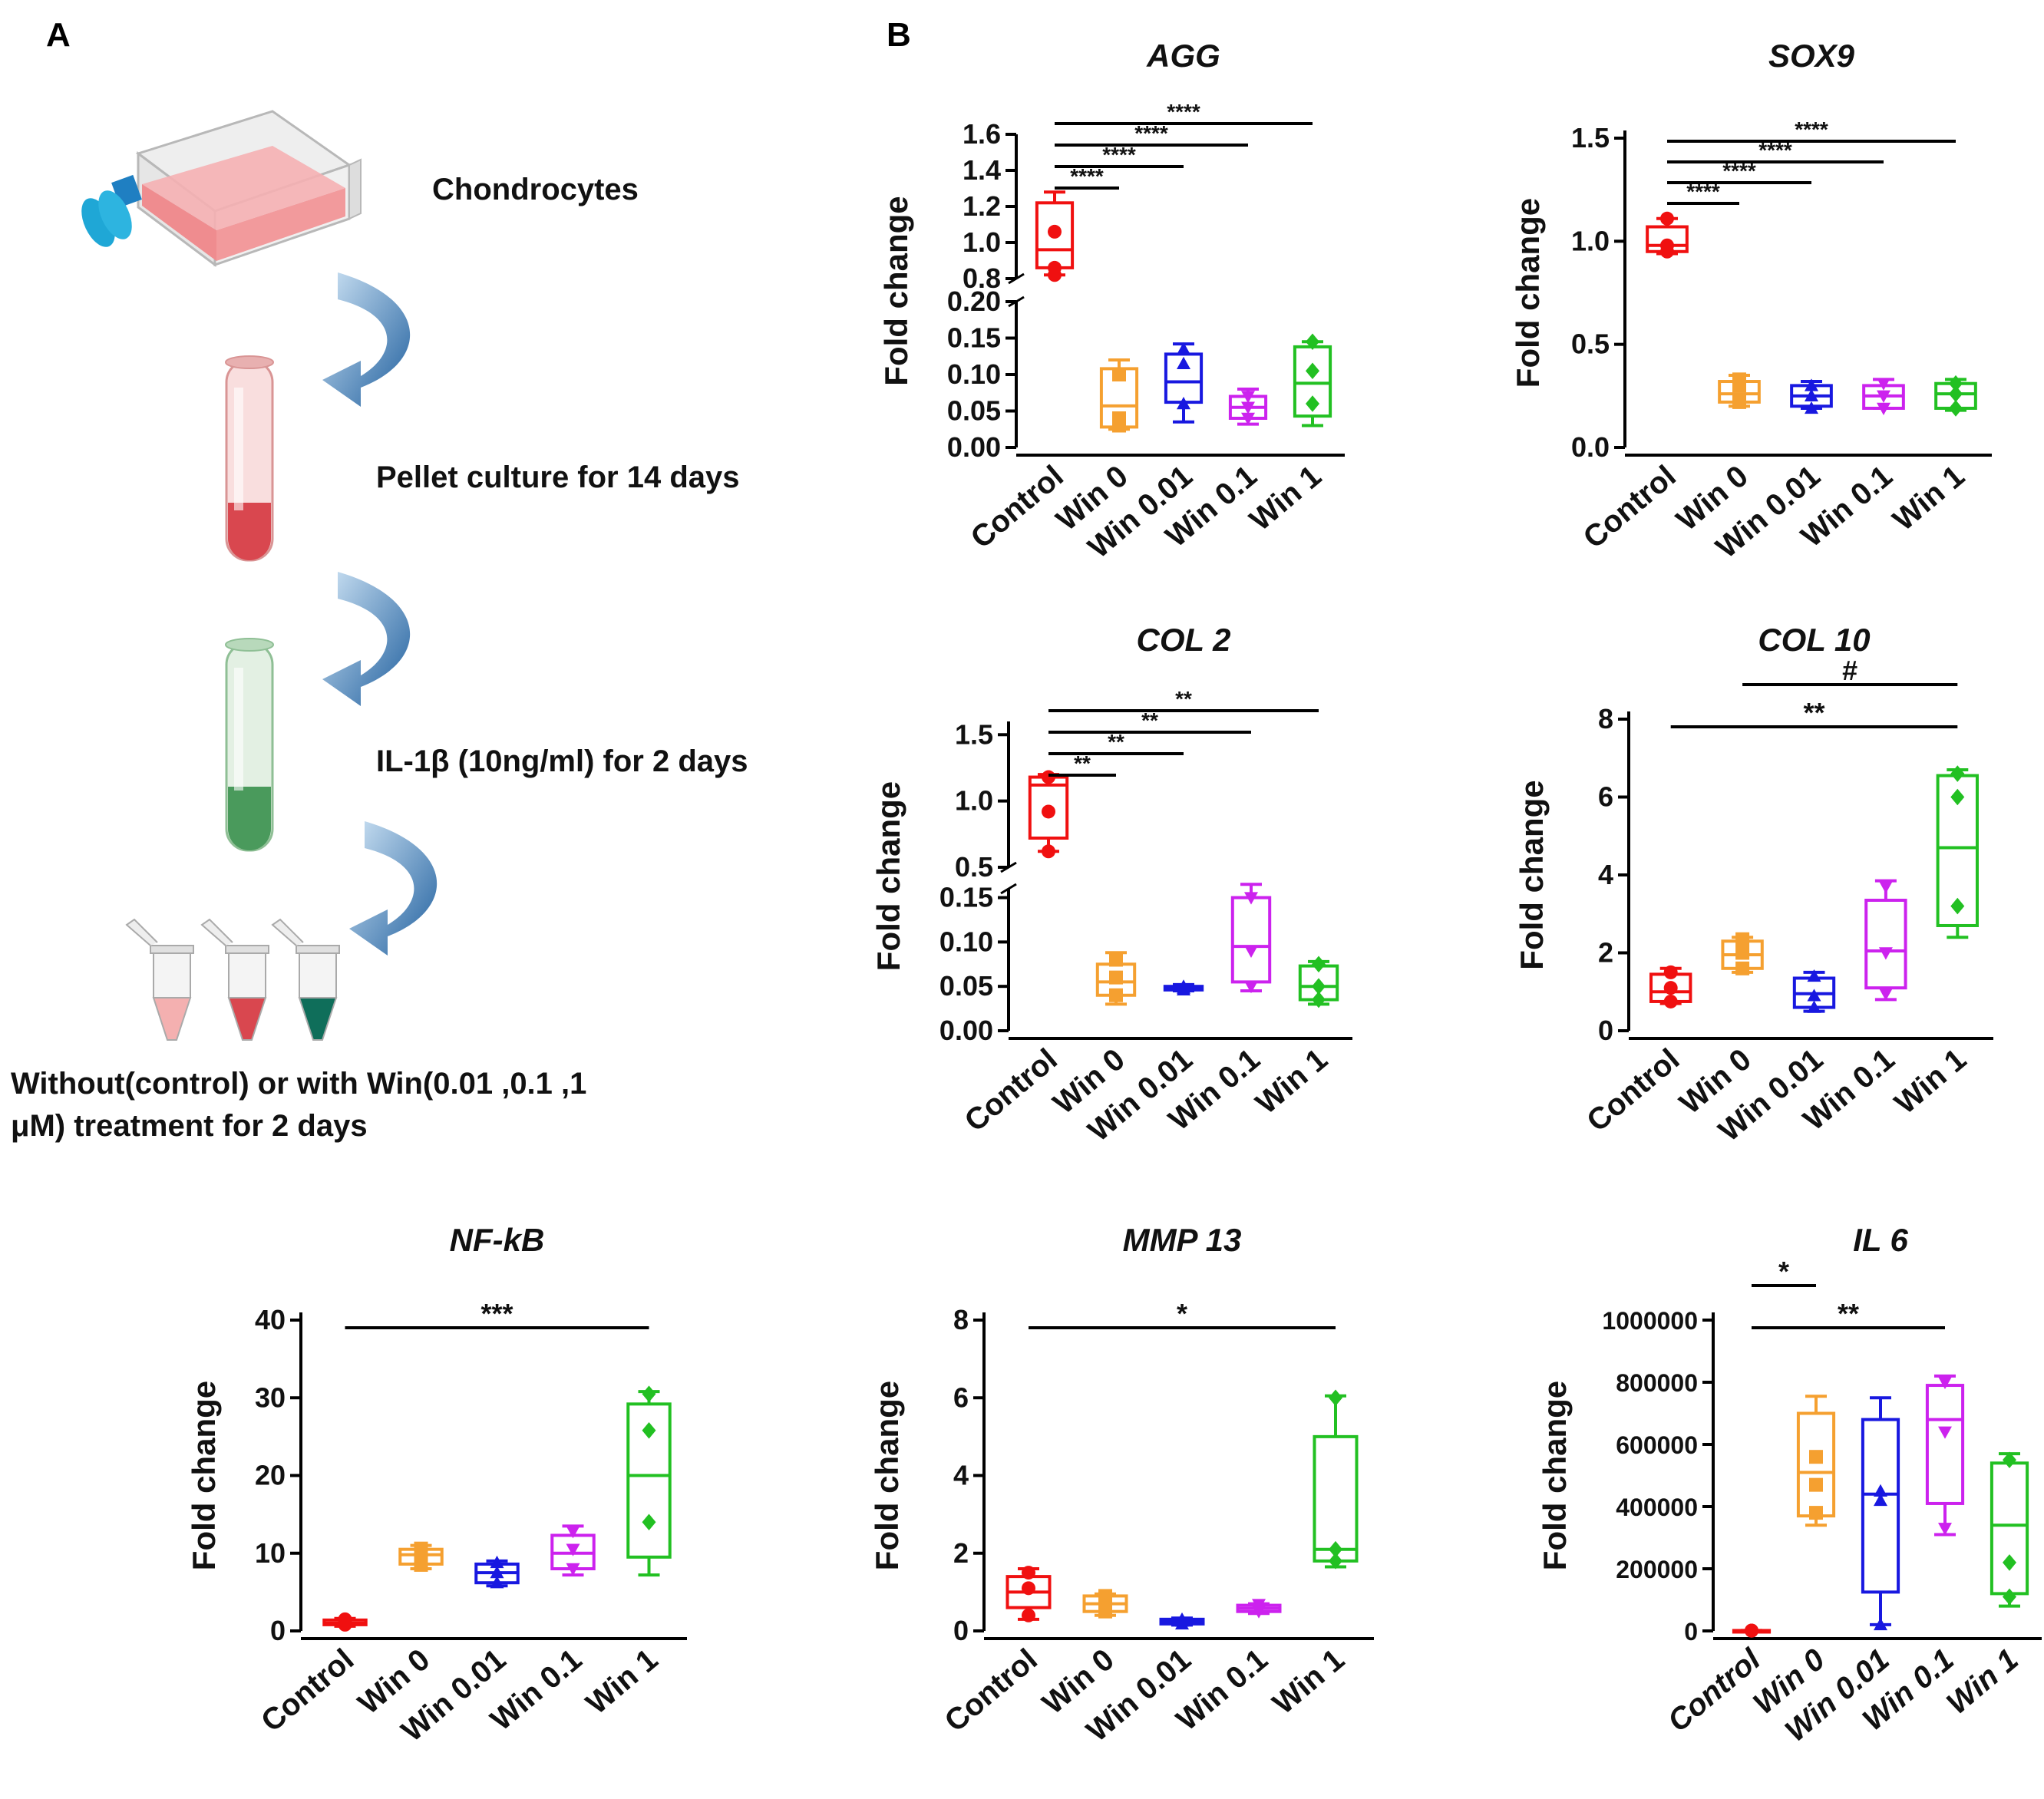 The image size is (2044, 1799). What do you see at coordinates (966, 941) in the screenshot?
I see `y-tick-label: 0.10` at bounding box center [966, 941].